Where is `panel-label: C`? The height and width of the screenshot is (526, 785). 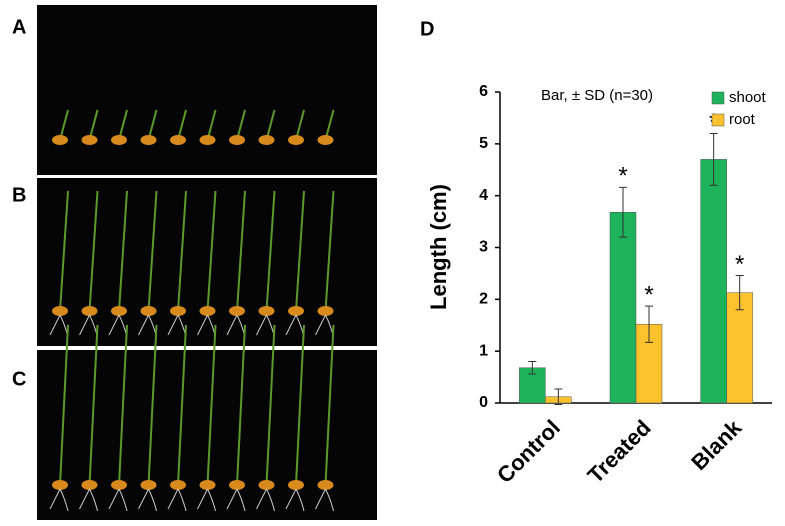
panel-label: C is located at coordinates (19, 379).